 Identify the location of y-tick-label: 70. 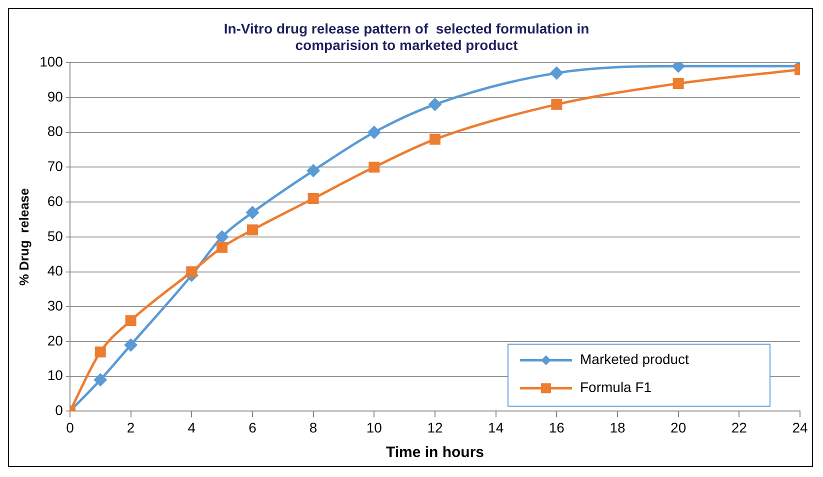
(55, 166).